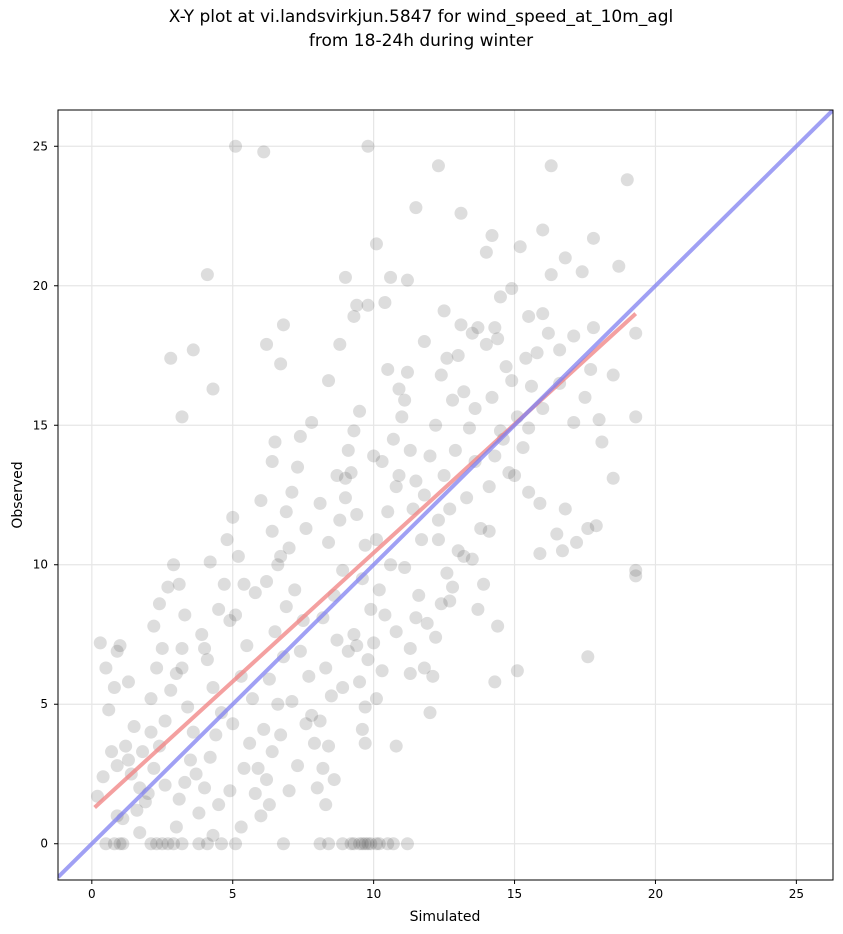  What do you see at coordinates (44, 844) in the screenshot?
I see `y-tick-label: 0` at bounding box center [44, 844].